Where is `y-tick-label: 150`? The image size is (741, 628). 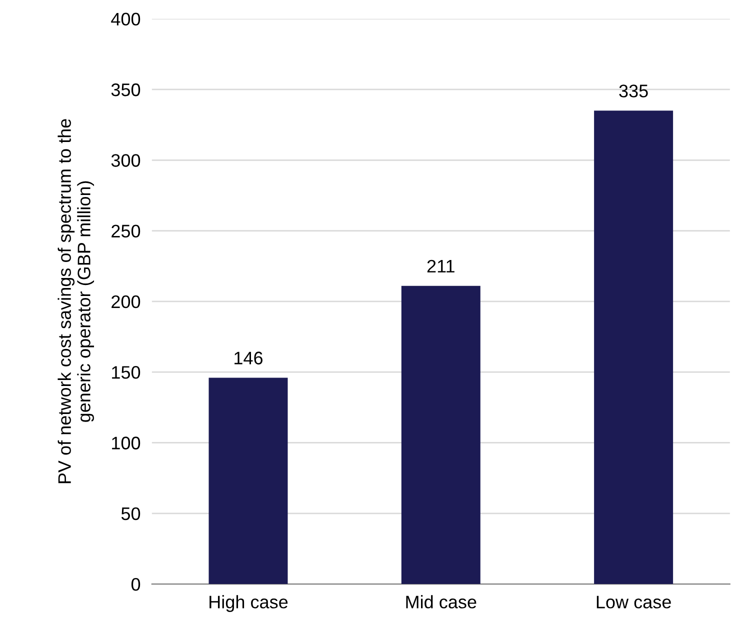
y-tick-label: 150 is located at coordinates (126, 372).